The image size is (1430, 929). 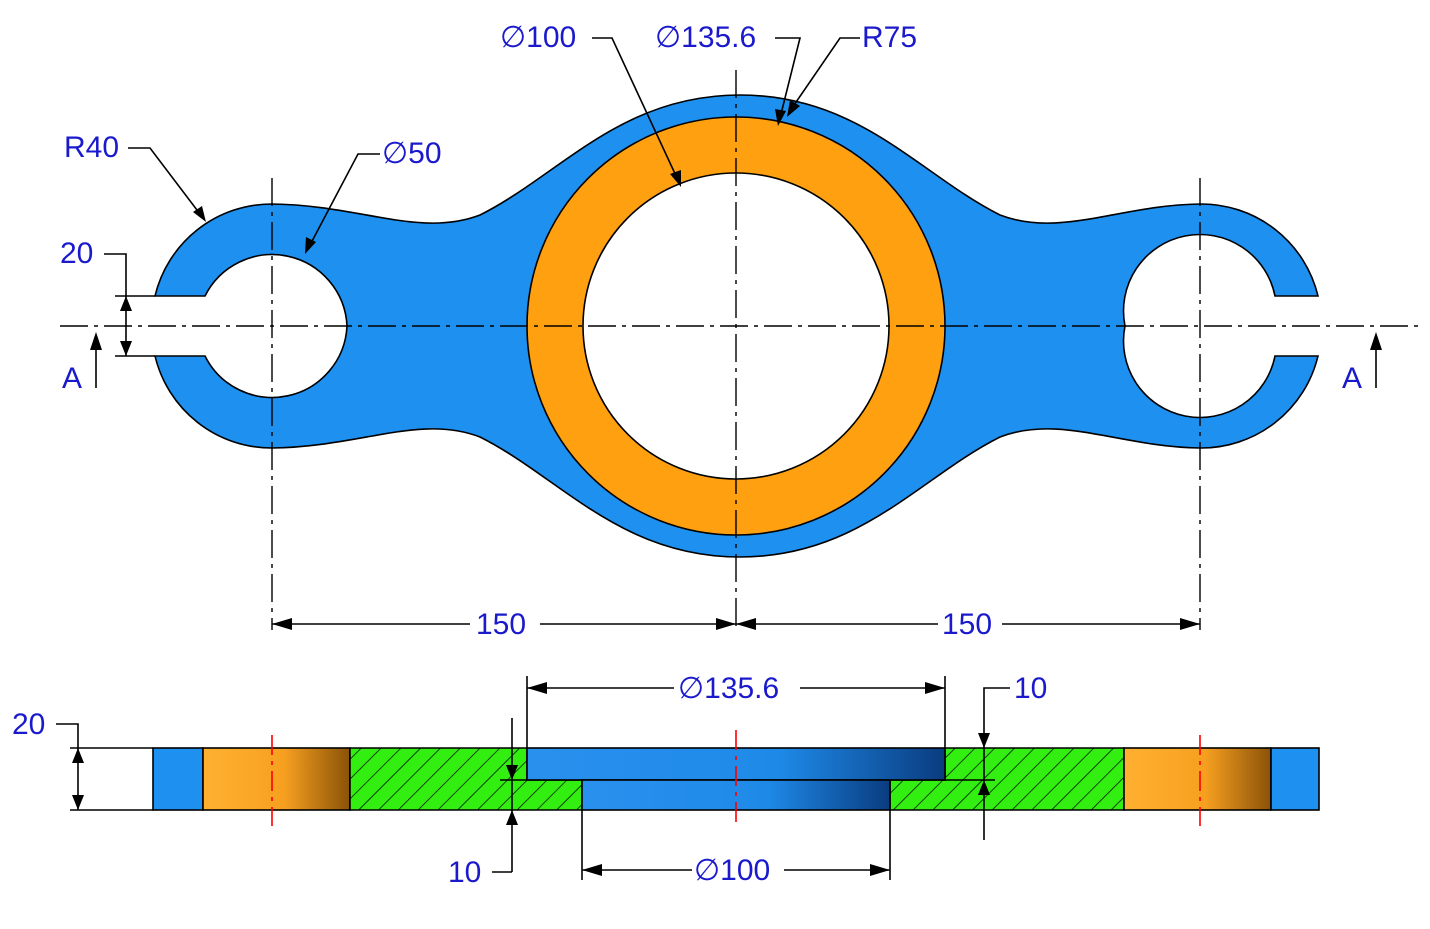 What do you see at coordinates (728, 73) in the screenshot?
I see `bushing-outer-callout: ∅135.6` at bounding box center [728, 73].